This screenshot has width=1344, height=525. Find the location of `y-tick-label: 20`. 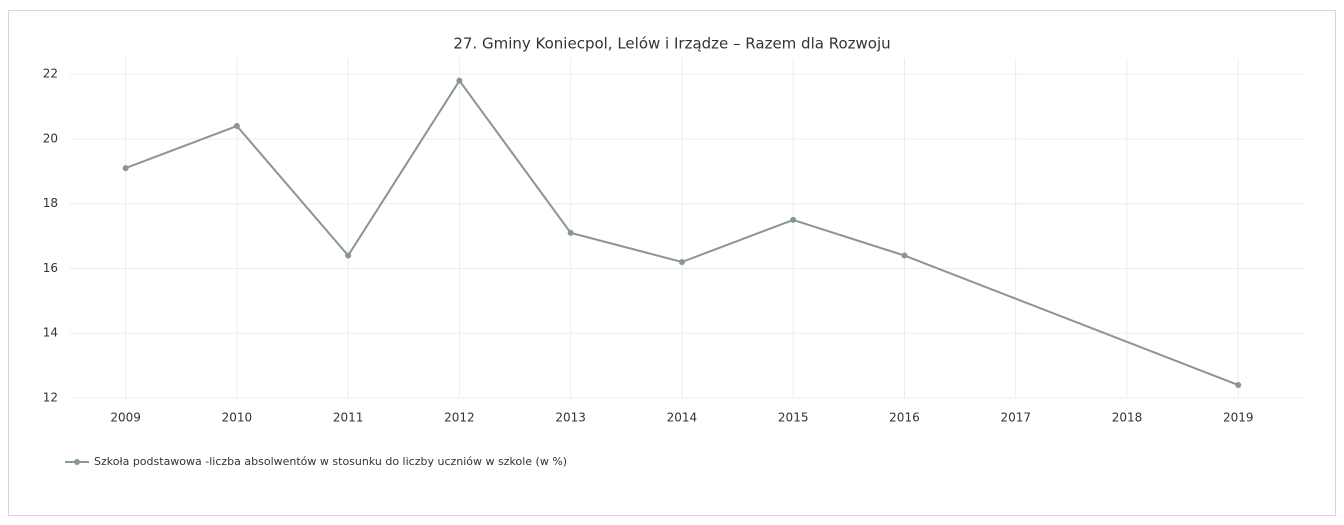

y-tick-label: 20 is located at coordinates (50, 138).